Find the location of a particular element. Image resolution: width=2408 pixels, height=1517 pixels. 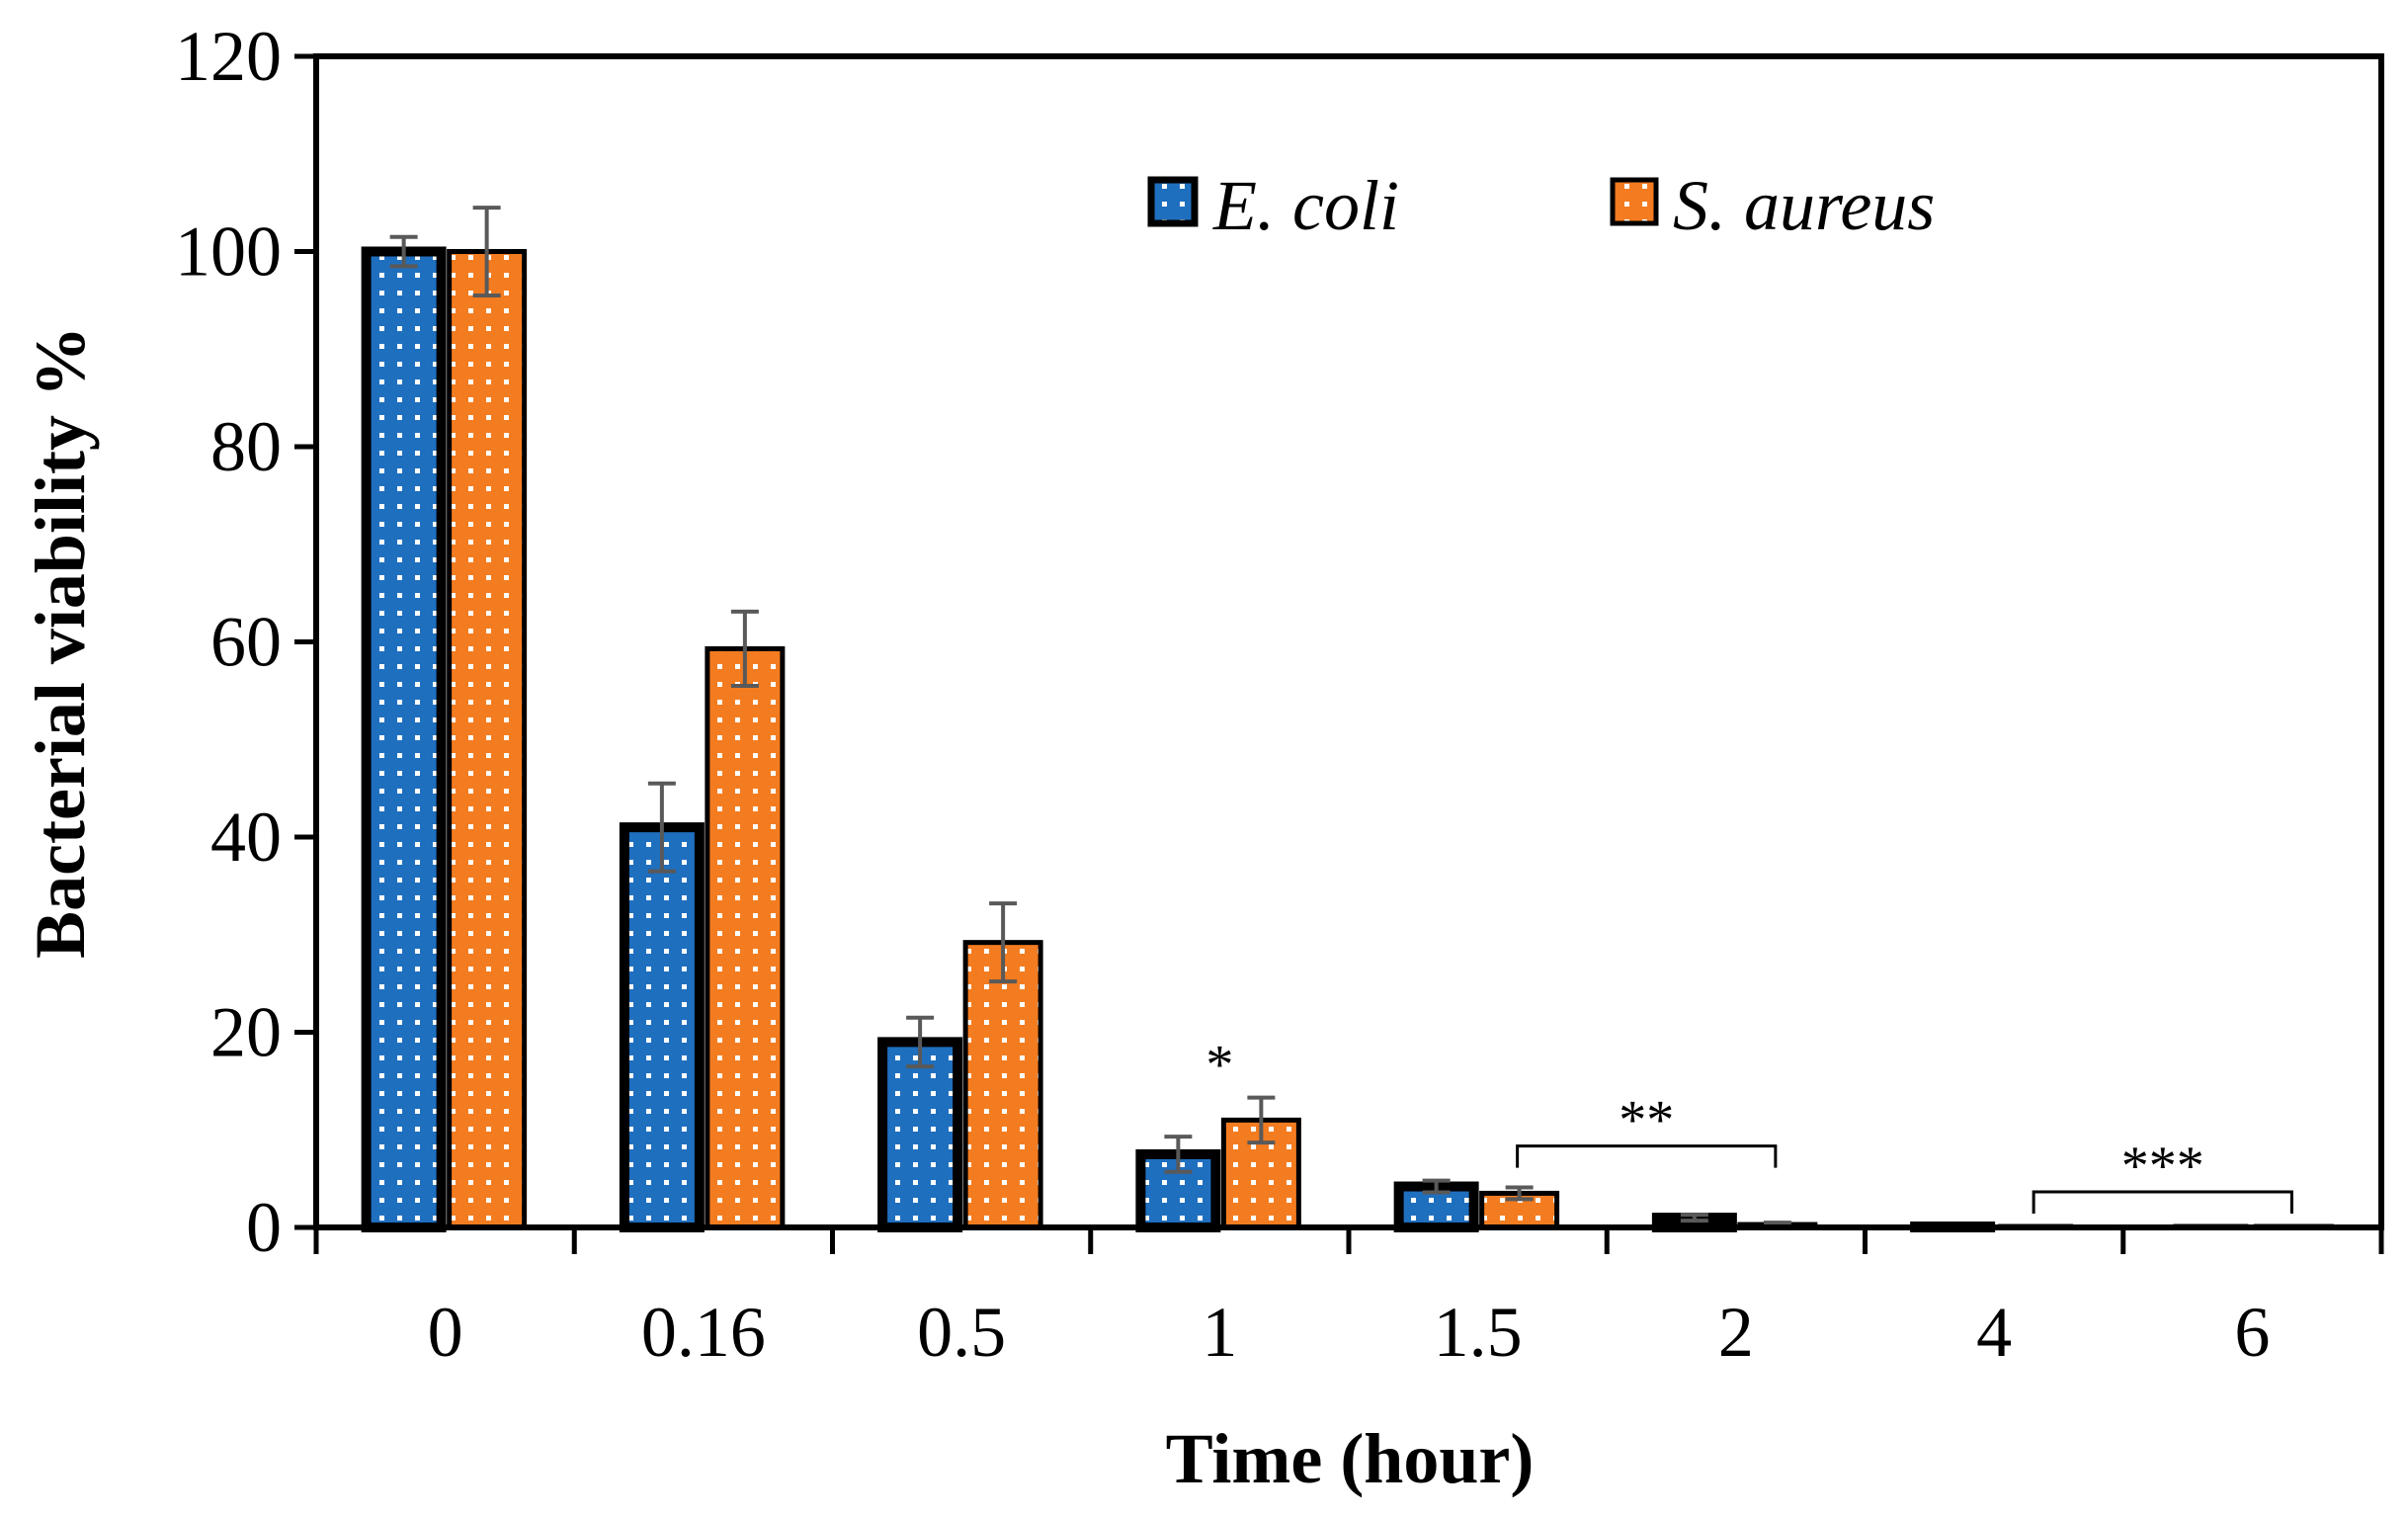

significance-bracket: *** is located at coordinates (2162, 1175).